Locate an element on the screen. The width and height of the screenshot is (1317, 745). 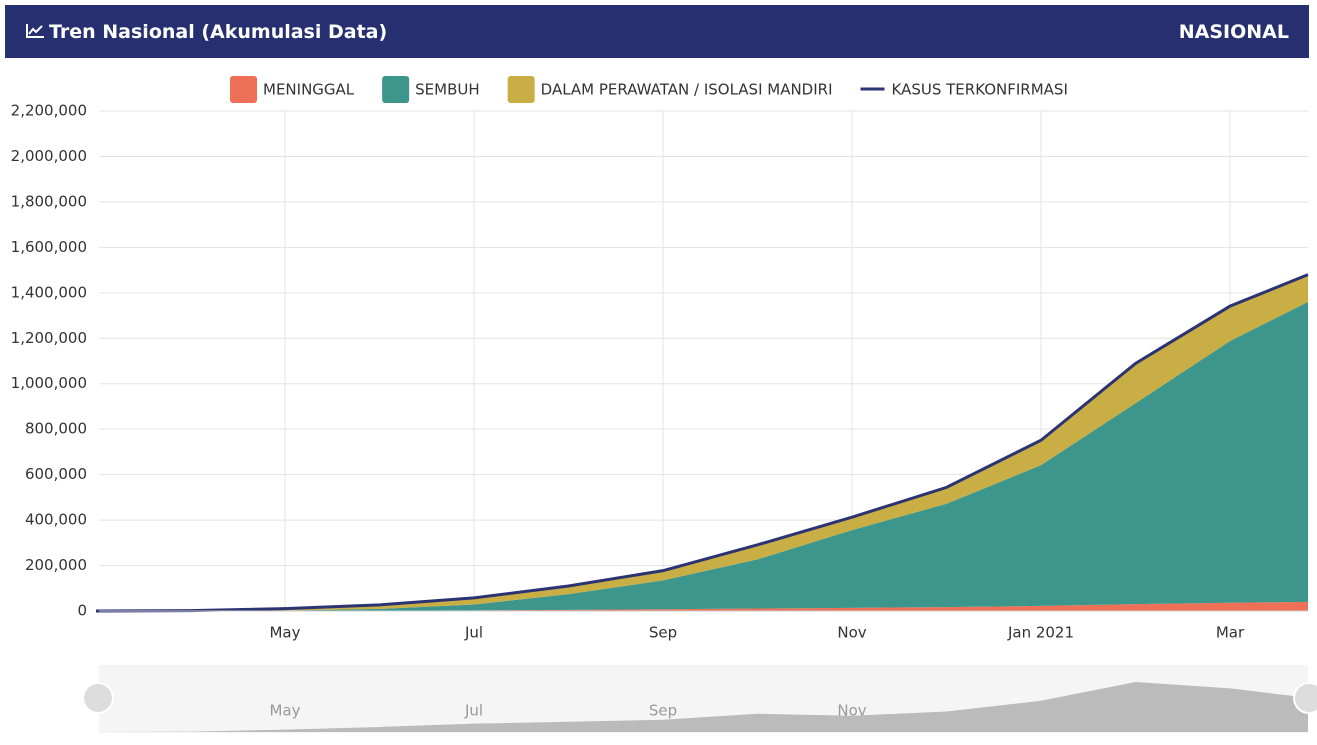
y-tick-label: 1,600,000 is located at coordinates (49, 247).